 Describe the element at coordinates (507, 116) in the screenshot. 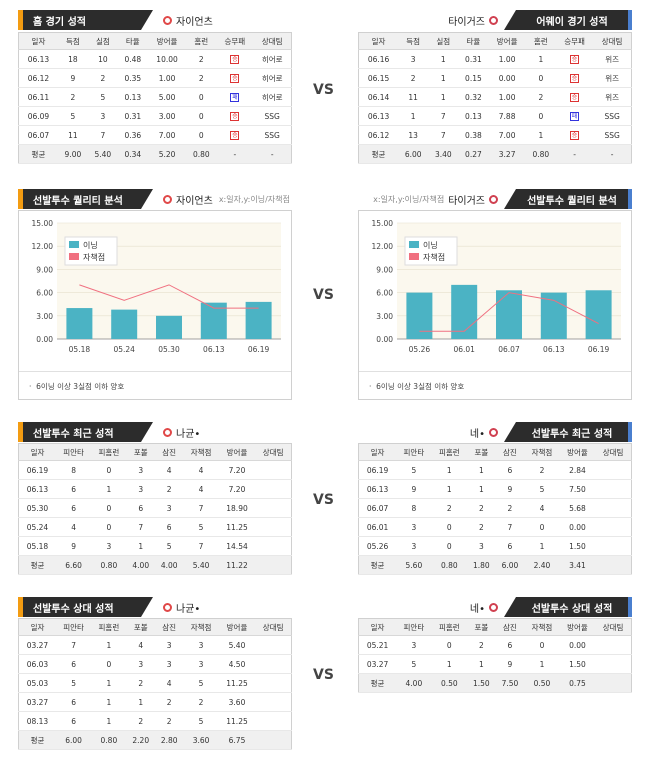

I see `table-cell: 7.88` at that location.